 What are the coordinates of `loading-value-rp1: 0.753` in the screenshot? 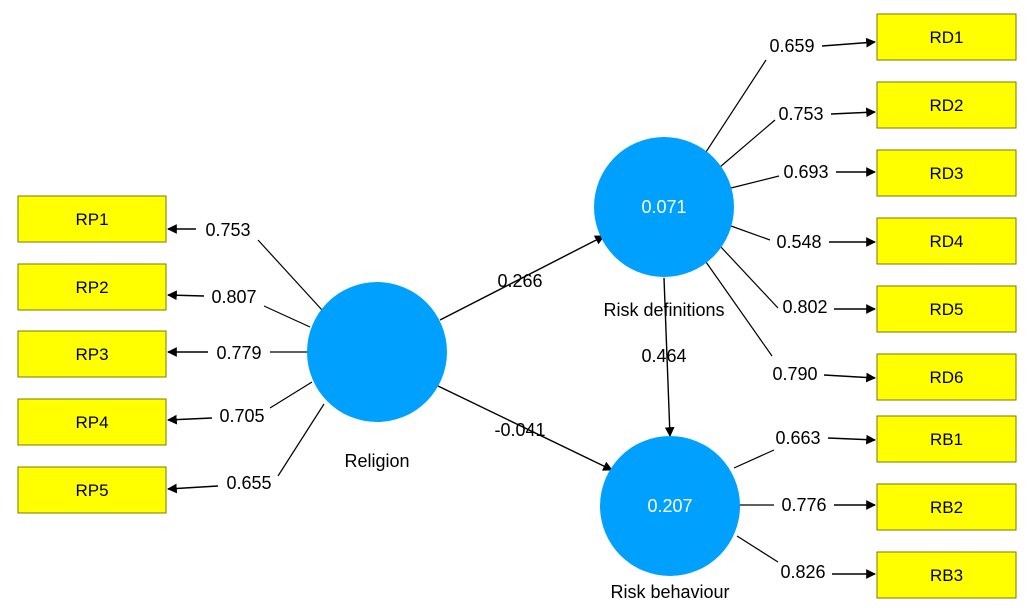 It's located at (227, 230).